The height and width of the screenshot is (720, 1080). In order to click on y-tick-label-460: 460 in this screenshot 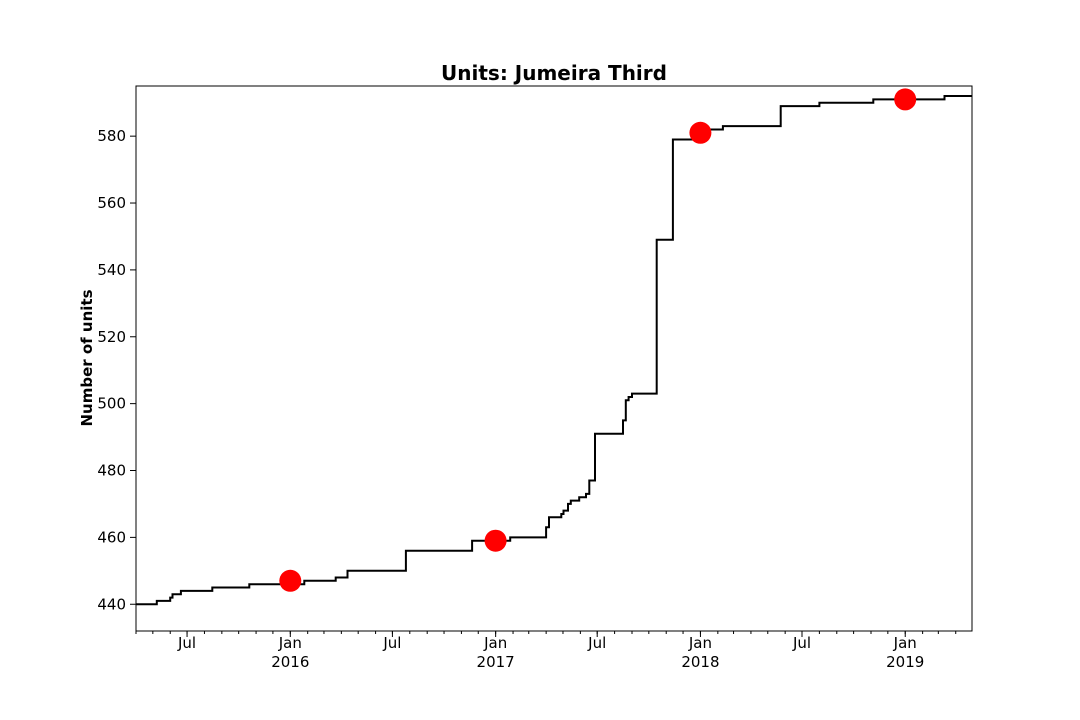, I will do `click(111, 537)`.